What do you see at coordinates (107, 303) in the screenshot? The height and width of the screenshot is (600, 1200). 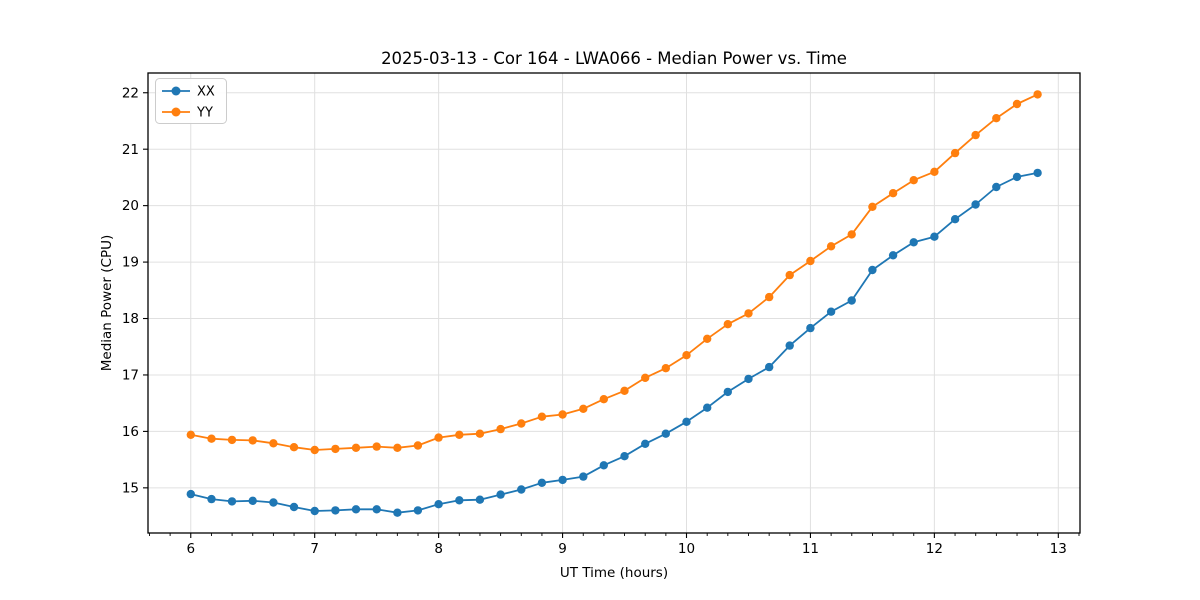 I see `y-axis-label: Median Power (CPU)` at bounding box center [107, 303].